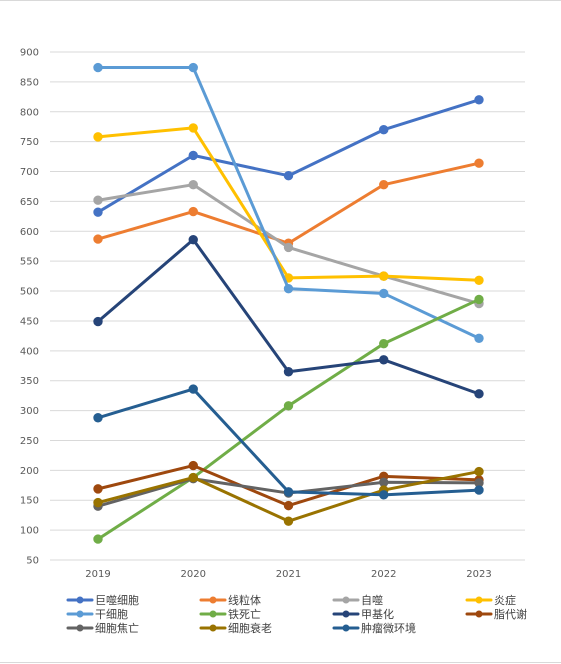 The height and width of the screenshot is (664, 561). Describe the element at coordinates (117, 600) in the screenshot. I see `legend-label: 巨噬细胞` at that location.